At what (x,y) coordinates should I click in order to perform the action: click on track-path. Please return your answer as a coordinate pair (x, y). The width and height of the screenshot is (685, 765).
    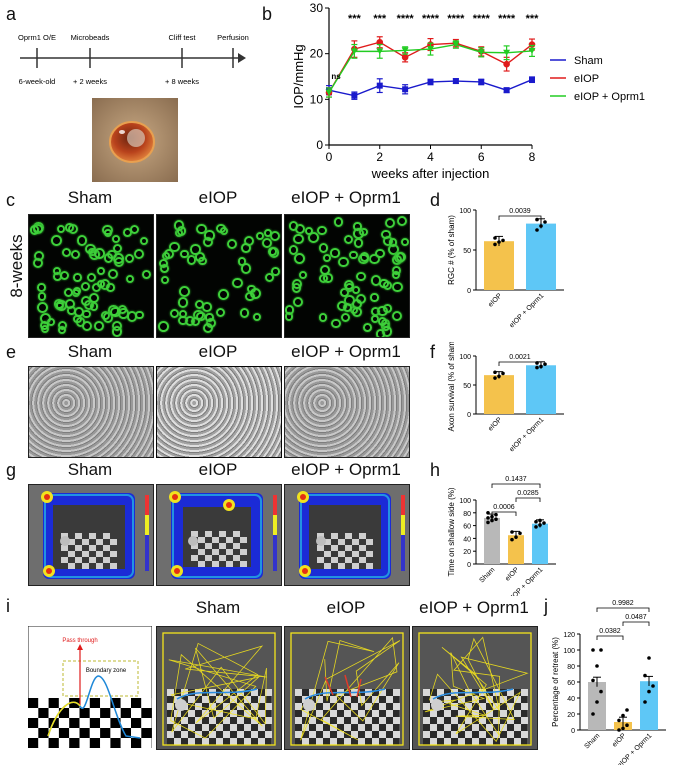
    Looking at the image, I should click on (476, 689).